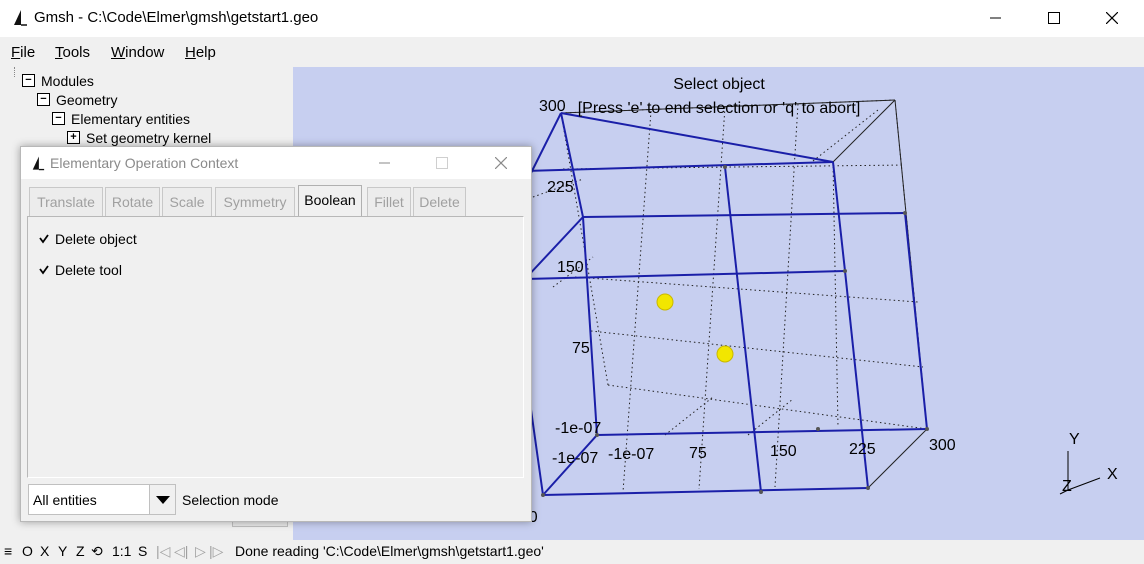 This screenshot has height=564, width=1144. Describe the element at coordinates (14, 72) in the screenshot. I see `tree-connector` at that location.